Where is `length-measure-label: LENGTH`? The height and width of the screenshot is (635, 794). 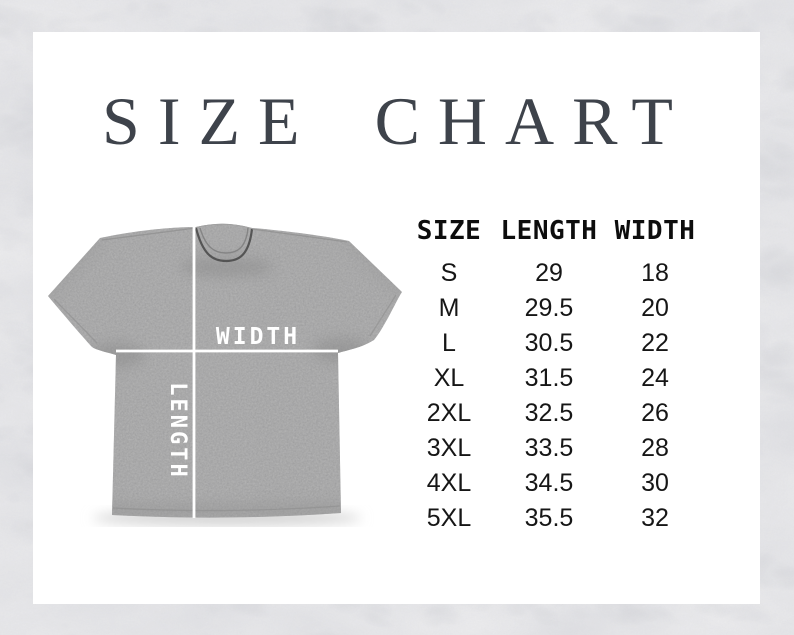 length-measure-label: LENGTH is located at coordinates (177, 430).